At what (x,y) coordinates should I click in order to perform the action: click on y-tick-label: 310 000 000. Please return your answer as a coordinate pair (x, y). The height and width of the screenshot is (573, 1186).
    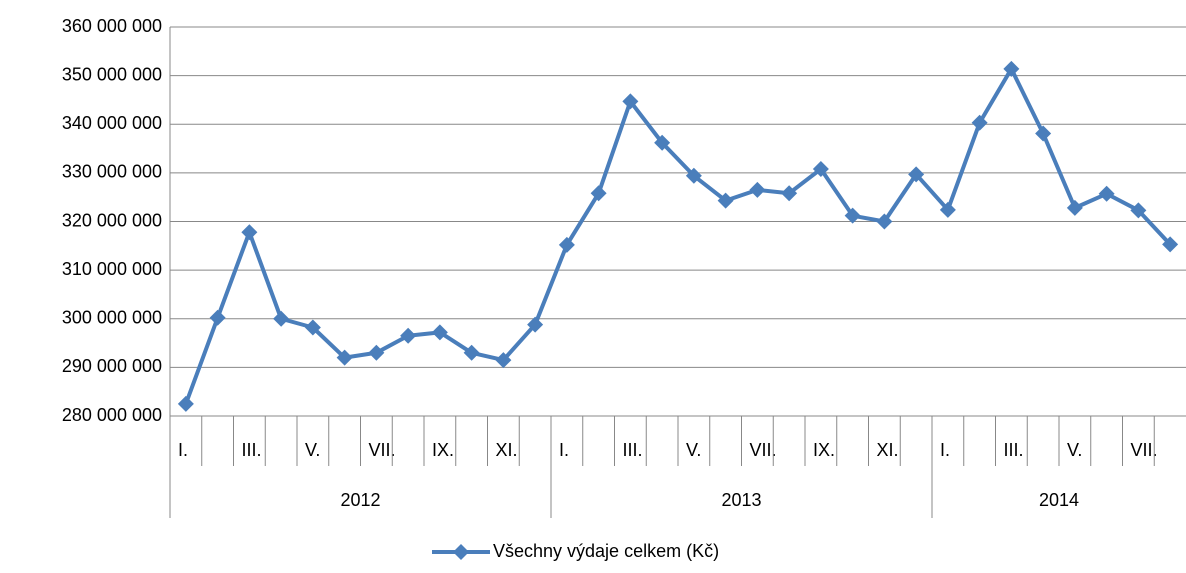
    Looking at the image, I should click on (112, 269).